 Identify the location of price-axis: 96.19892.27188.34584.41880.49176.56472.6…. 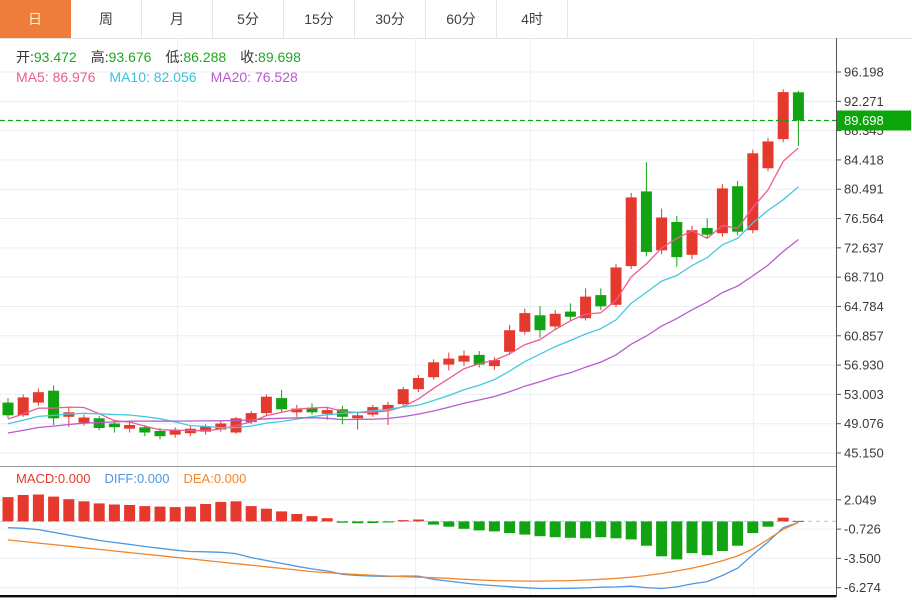
(873, 317).